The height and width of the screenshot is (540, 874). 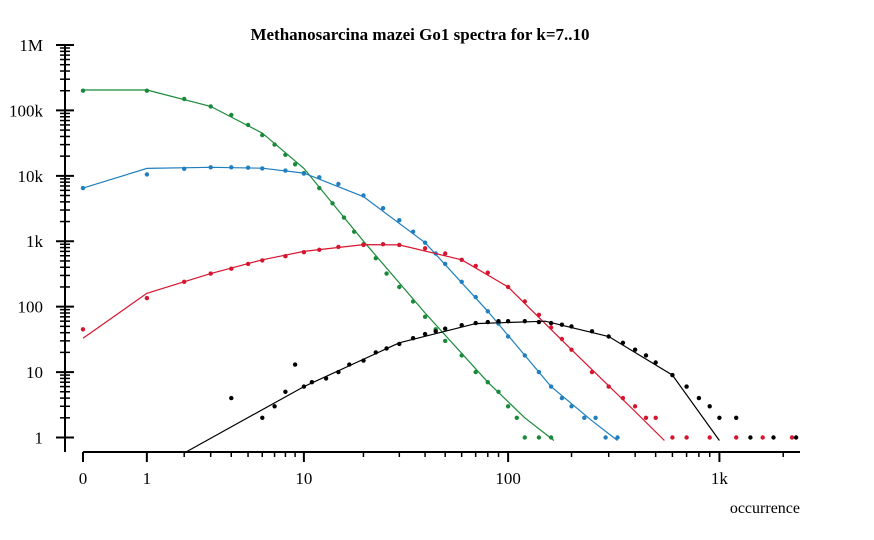 What do you see at coordinates (26, 110) in the screenshot?
I see `y-tick-label: 100k` at bounding box center [26, 110].